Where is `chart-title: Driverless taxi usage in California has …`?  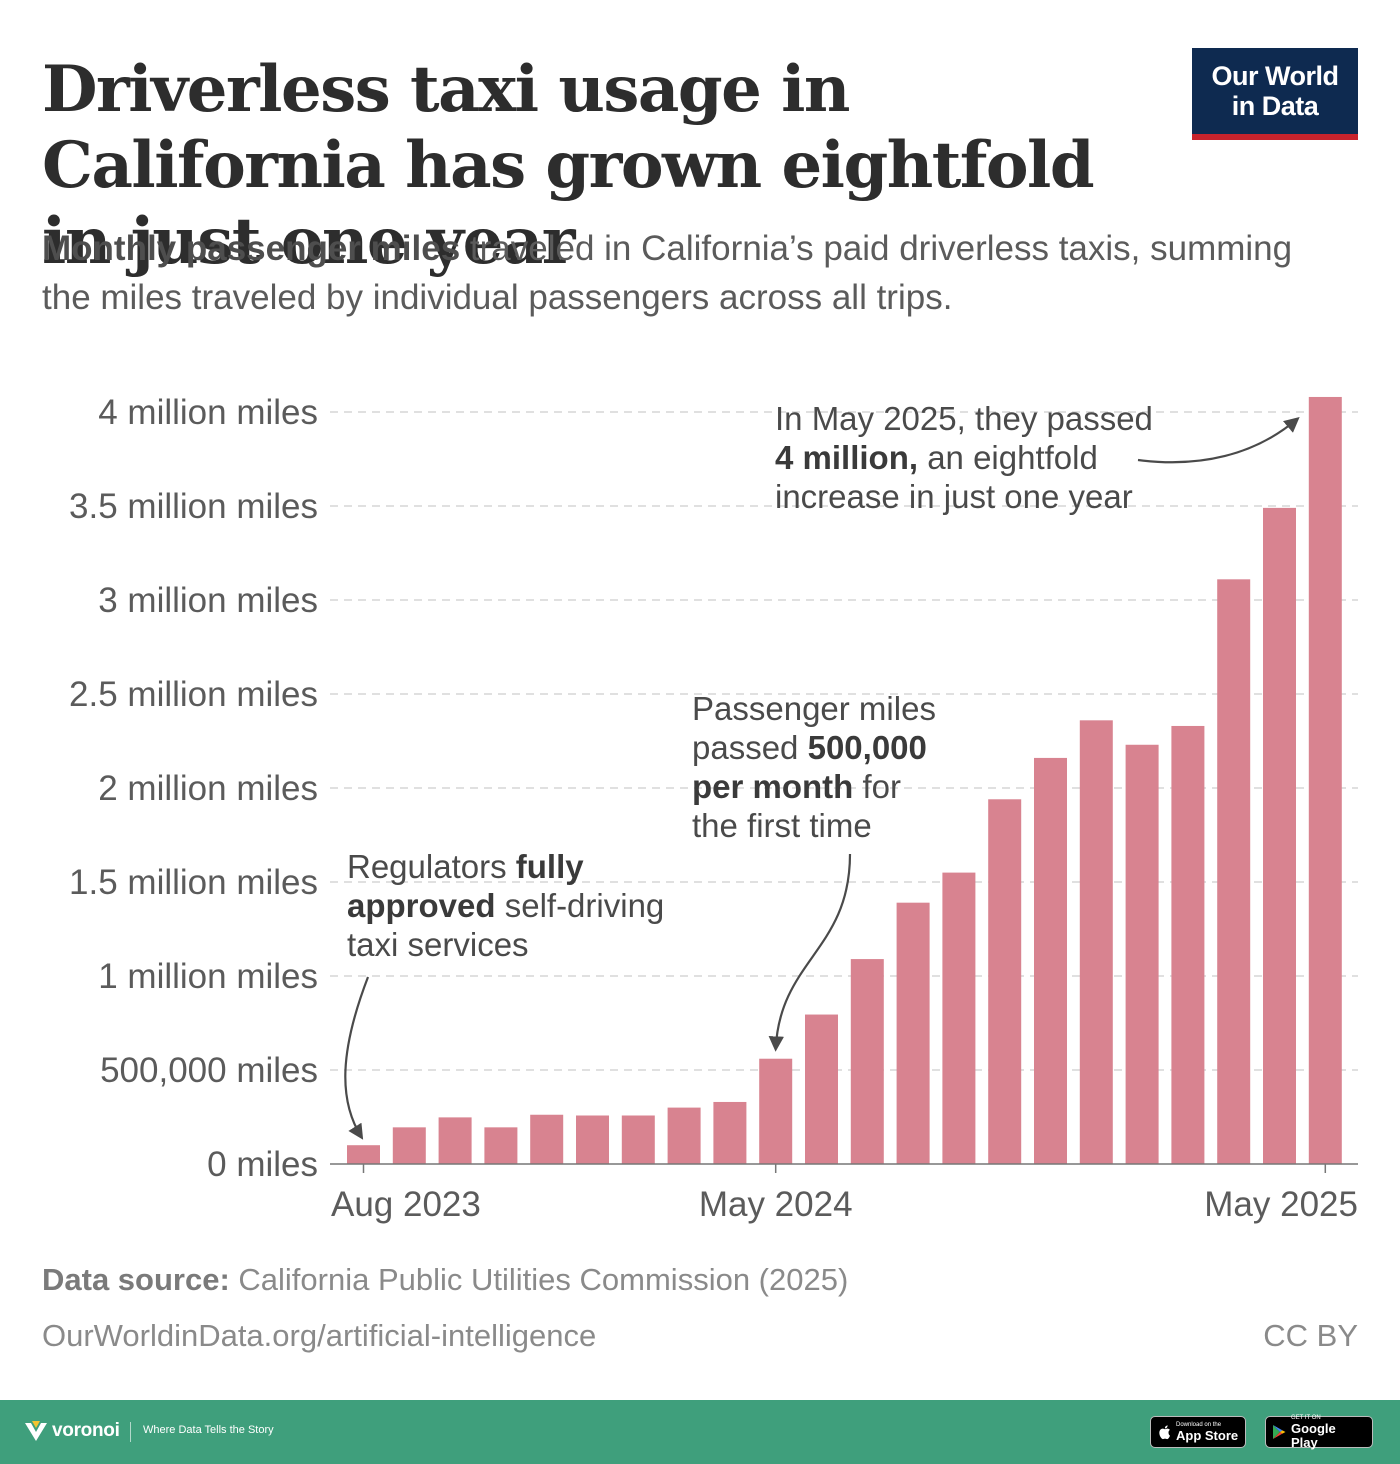 chart-title: Driverless taxi usage in California has … is located at coordinates (568, 165).